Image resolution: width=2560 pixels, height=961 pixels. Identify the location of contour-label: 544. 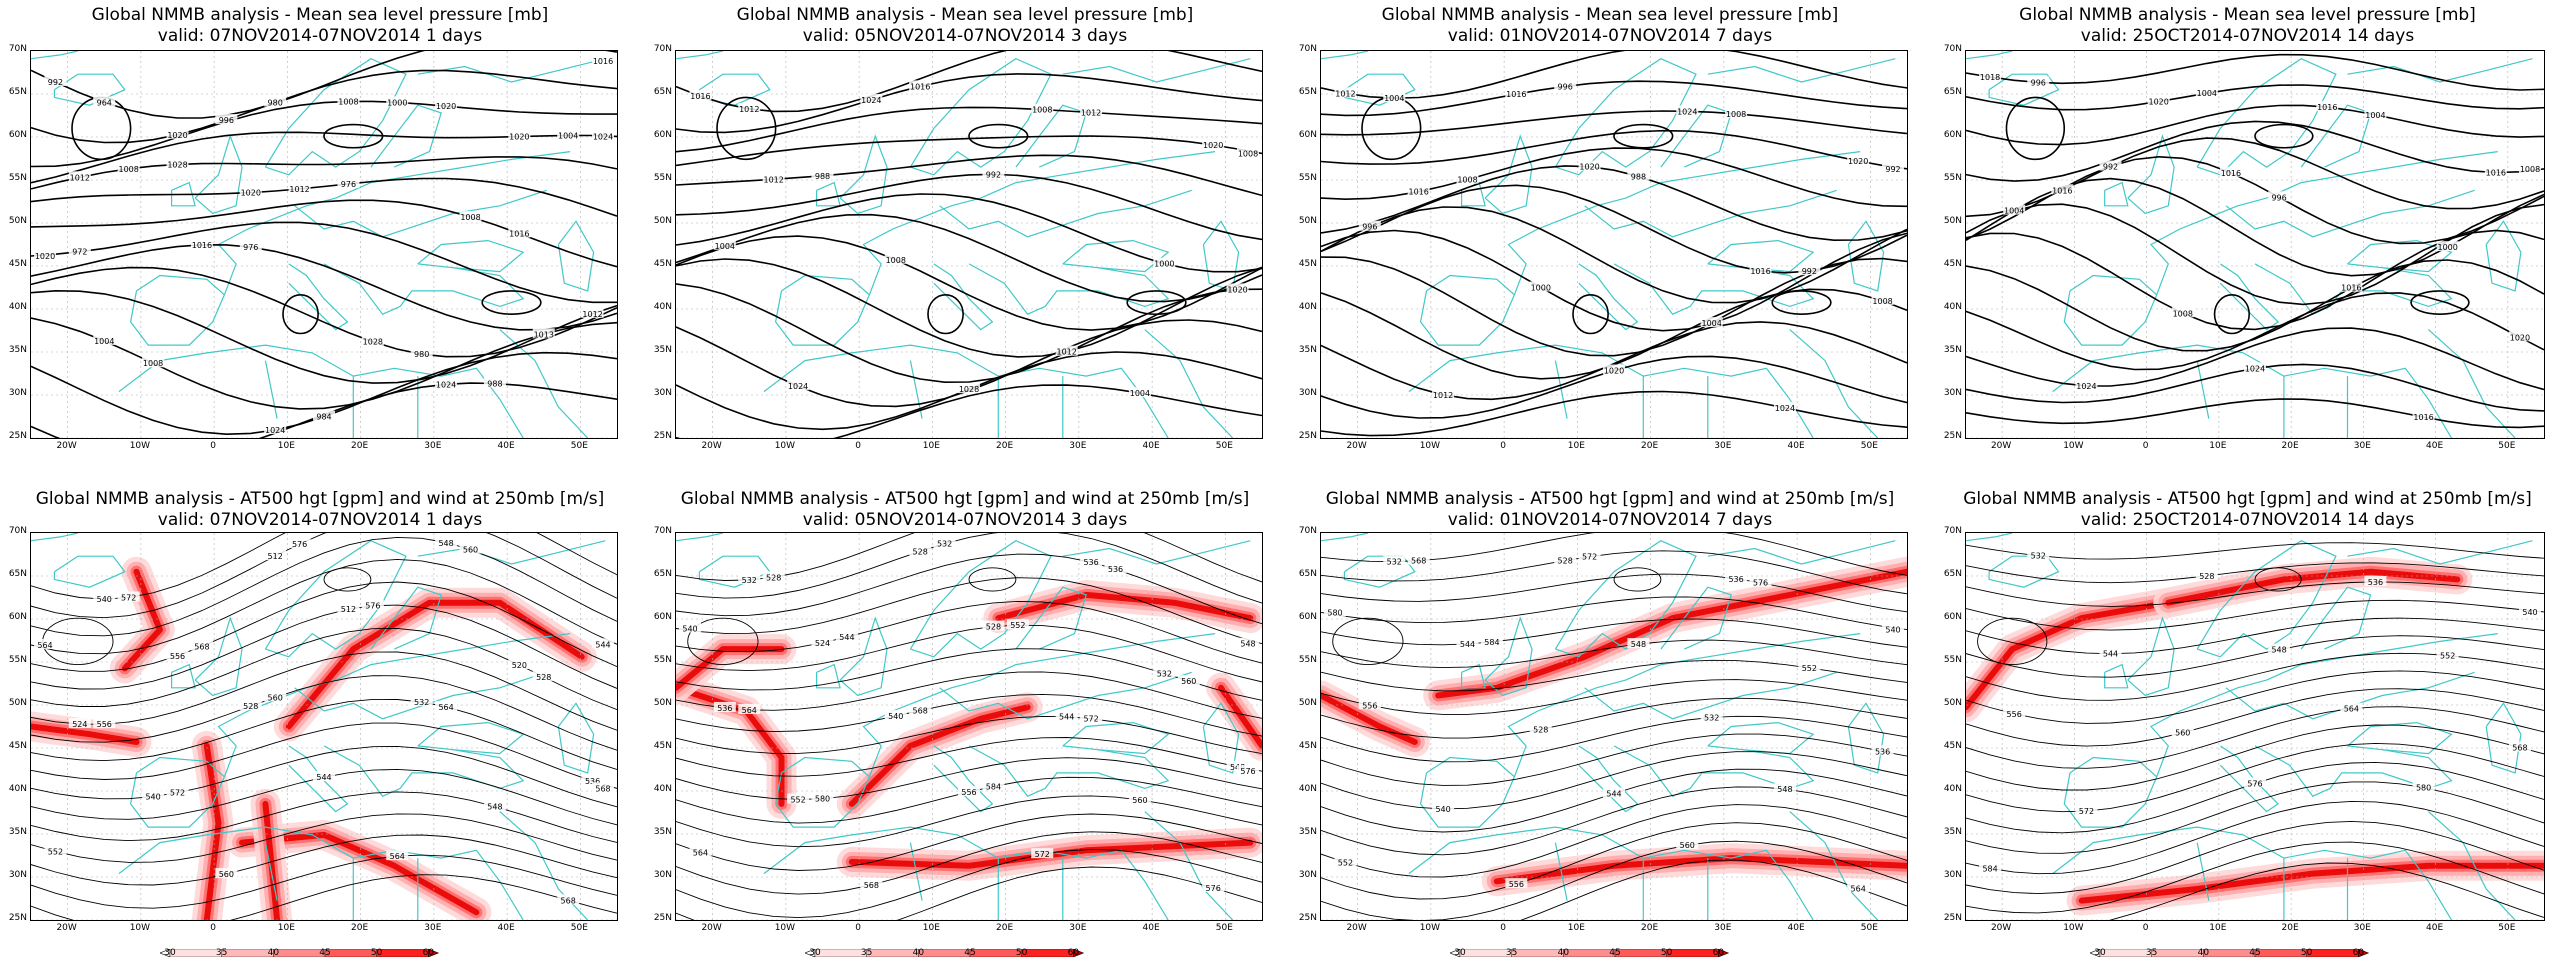
(846, 637).